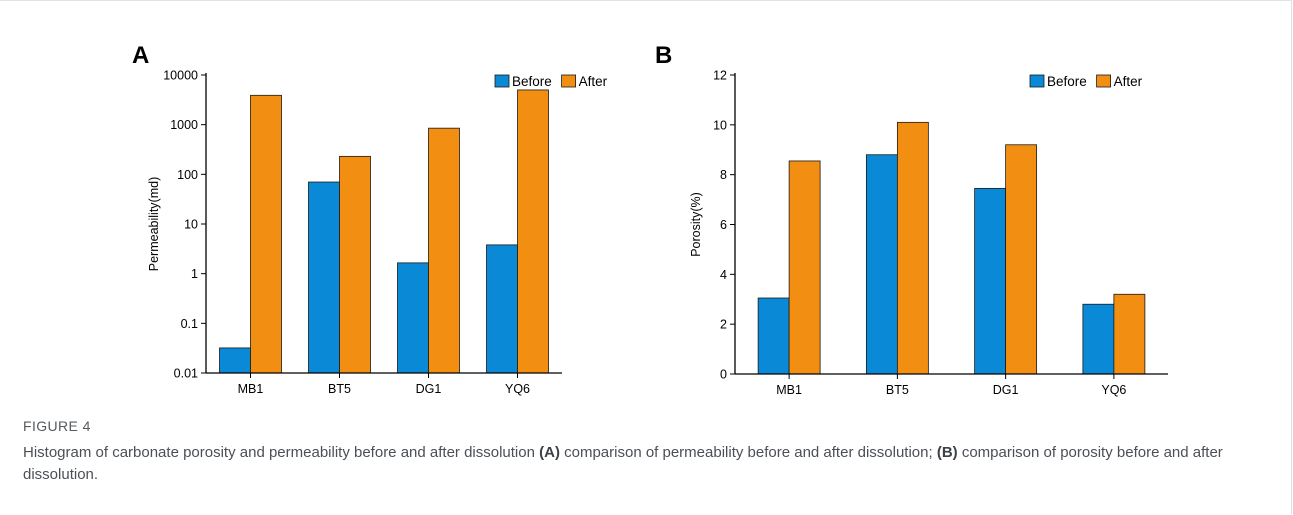 The height and width of the screenshot is (515, 1293). Describe the element at coordinates (723, 375) in the screenshot. I see `y-tick-label: 0` at that location.